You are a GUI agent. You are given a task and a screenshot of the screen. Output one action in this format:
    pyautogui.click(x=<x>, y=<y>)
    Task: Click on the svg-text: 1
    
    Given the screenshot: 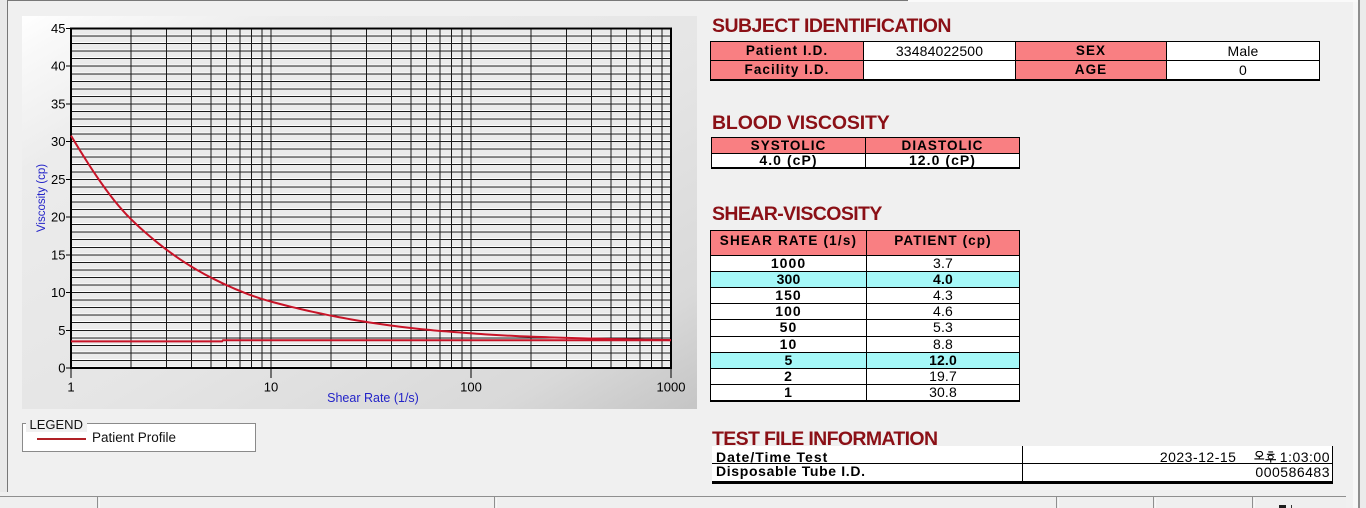 What is the action you would take?
    pyautogui.click(x=70, y=387)
    